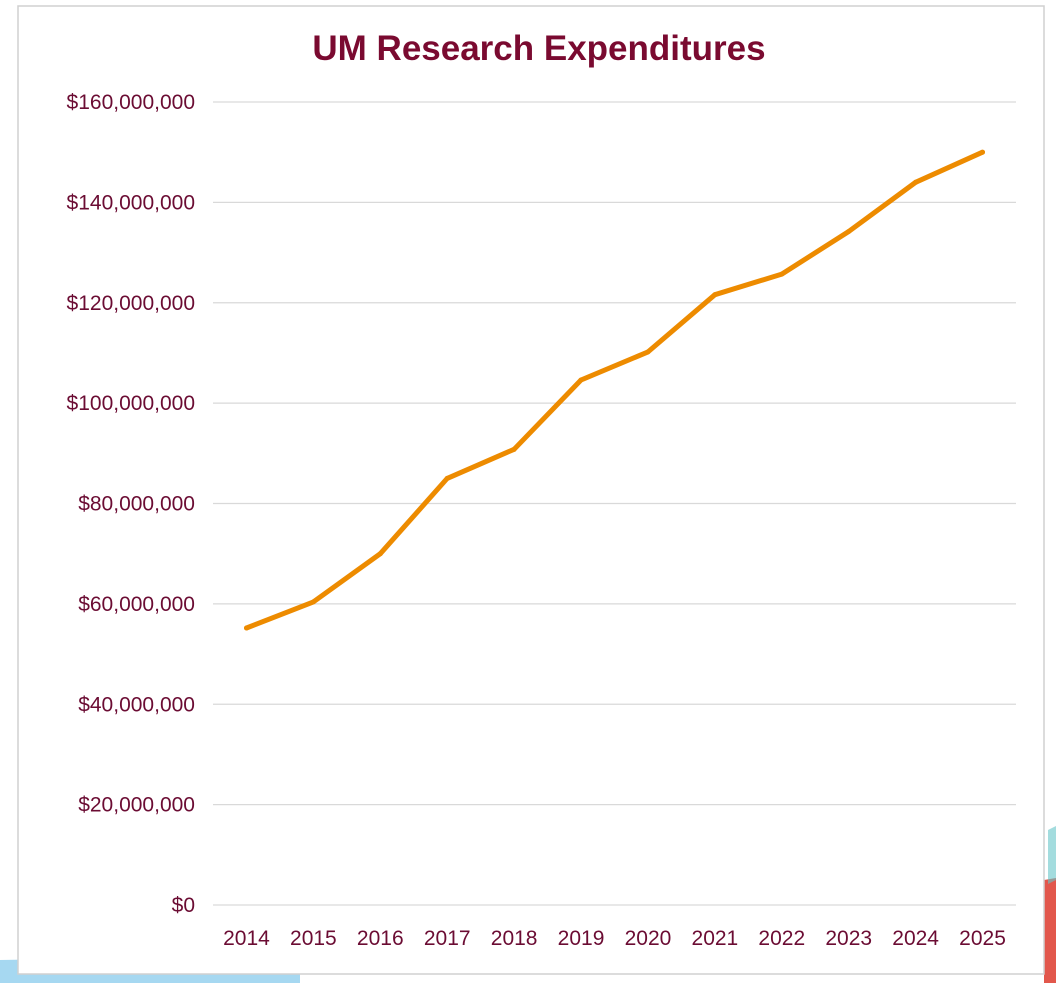 This screenshot has height=983, width=1056. Describe the element at coordinates (131, 303) in the screenshot. I see `y-tick-label: $120,000,000` at that location.